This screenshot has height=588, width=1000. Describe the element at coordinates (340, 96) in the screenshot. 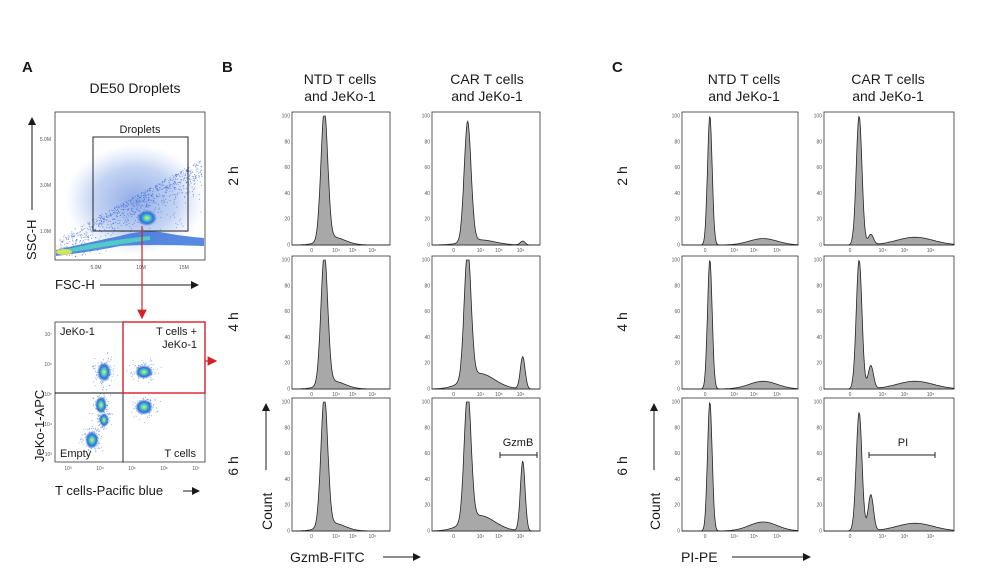

I see `b-col1-title-2: and JeKo-1` at that location.